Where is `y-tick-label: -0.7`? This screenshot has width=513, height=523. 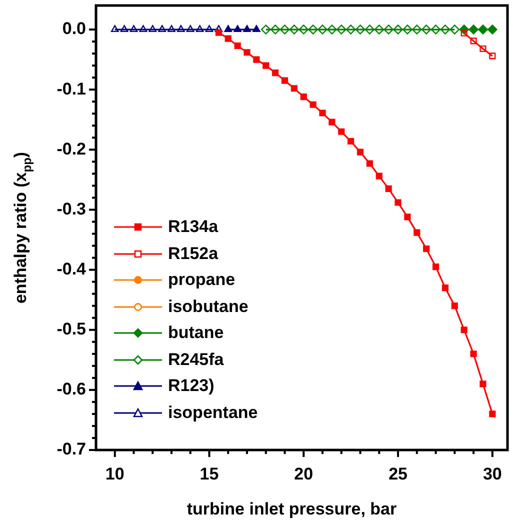
y-tick-label: -0.7 is located at coordinates (71, 449).